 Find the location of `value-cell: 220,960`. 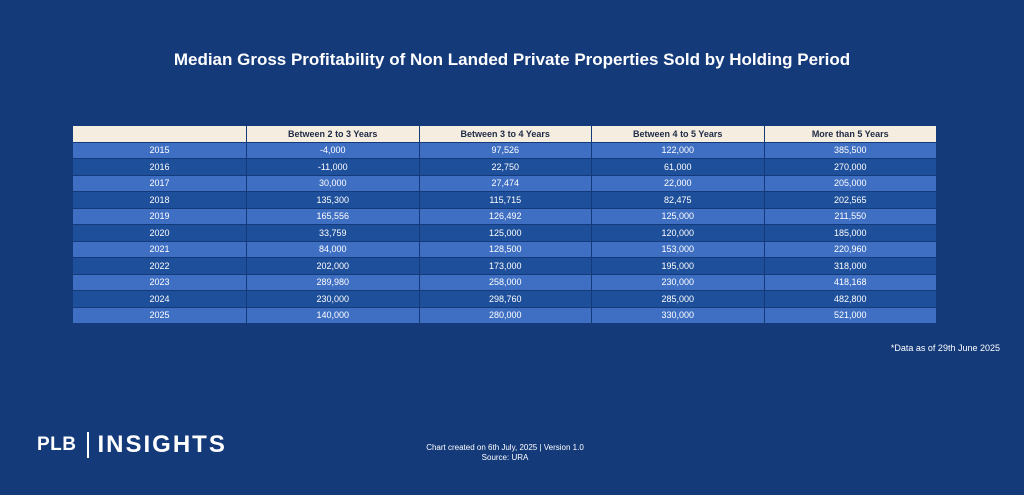

value-cell: 220,960 is located at coordinates (850, 249).